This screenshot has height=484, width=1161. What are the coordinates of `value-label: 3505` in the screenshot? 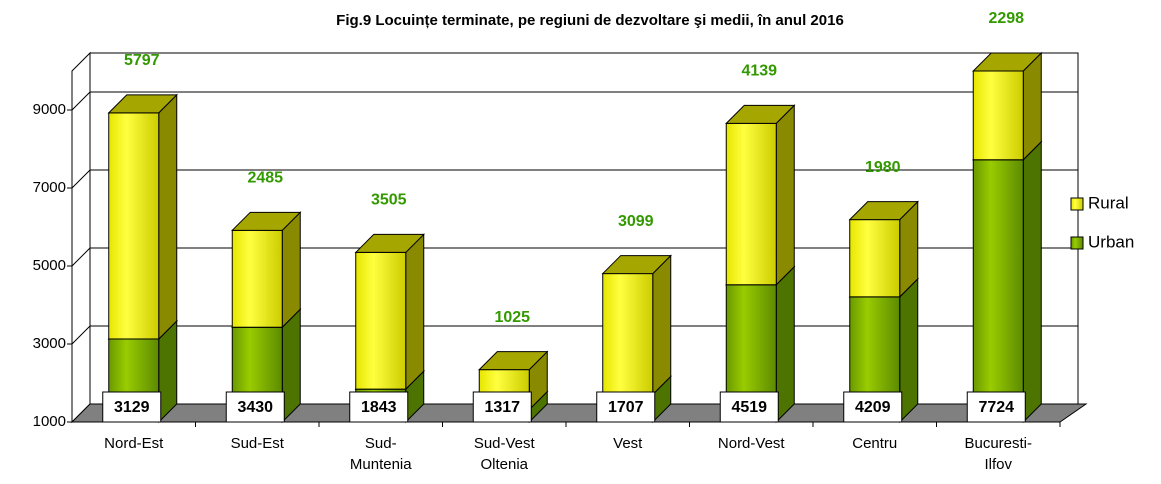 It's located at (389, 200).